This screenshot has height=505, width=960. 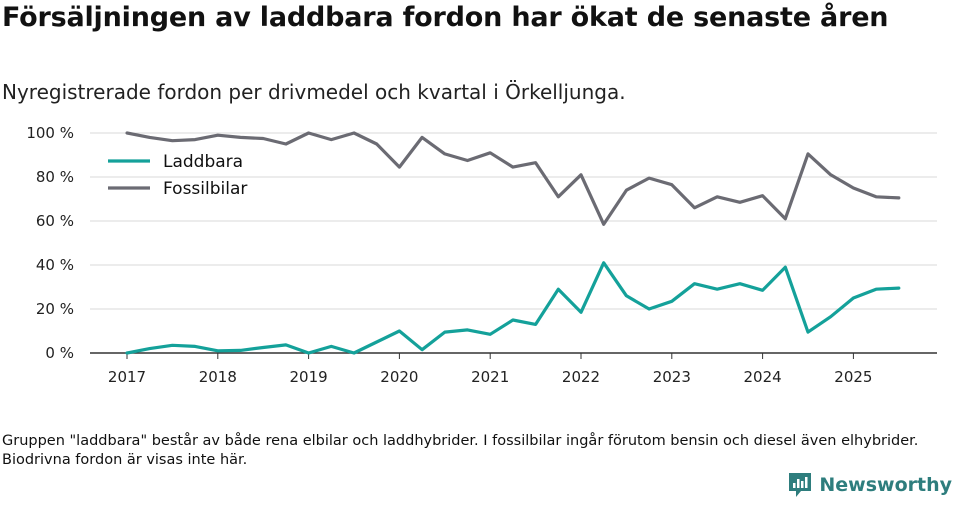 I want to click on brand-logo: Newsworthy, so click(x=869, y=485).